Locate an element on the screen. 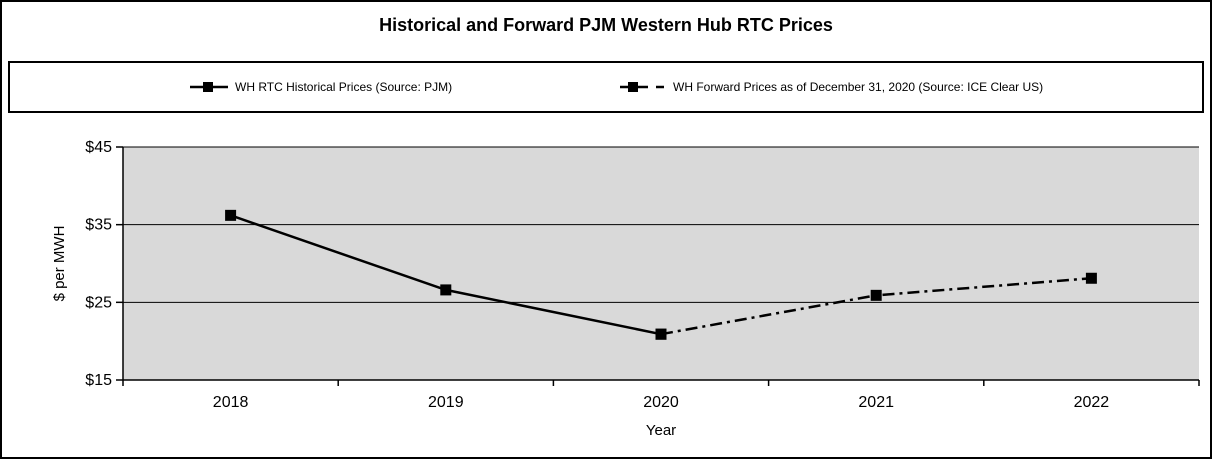 Image resolution: width=1212 pixels, height=459 pixels. y-tick-label: $15 is located at coordinates (98, 380).